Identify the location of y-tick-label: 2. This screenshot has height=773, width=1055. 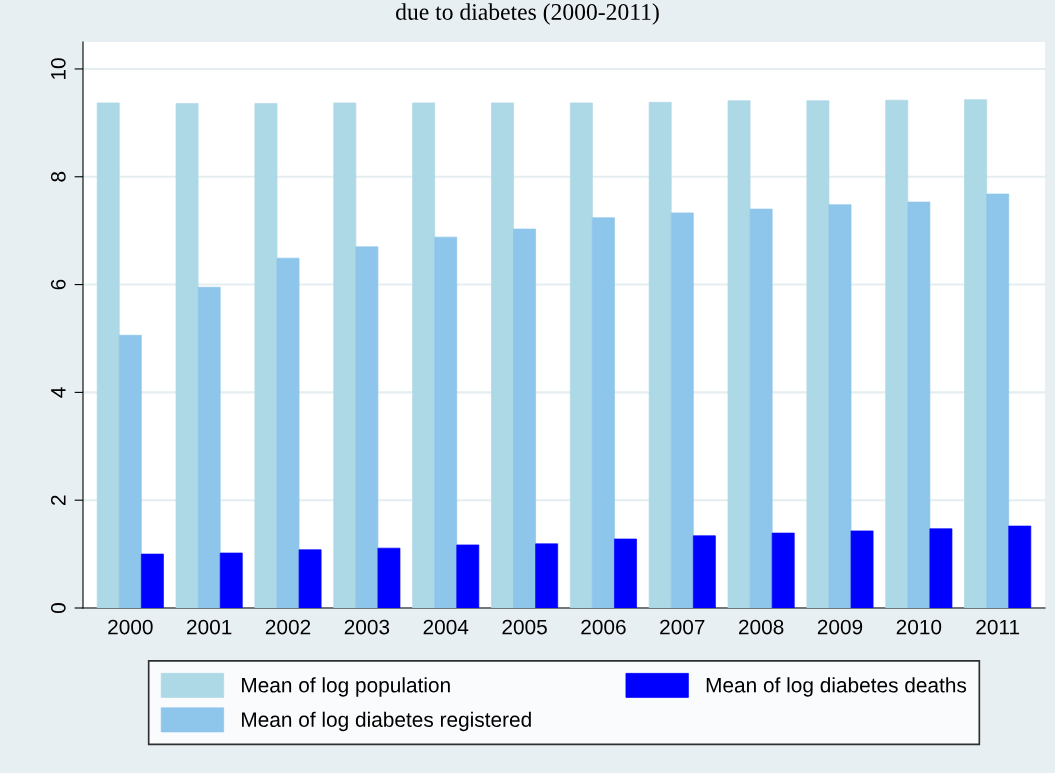
(58, 500).